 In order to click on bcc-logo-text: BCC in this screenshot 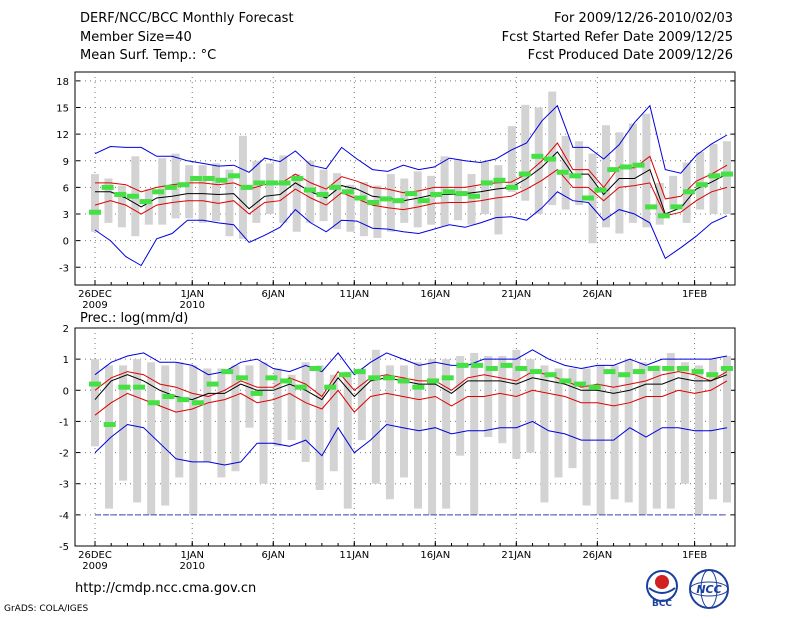, I will do `click(662, 603)`.